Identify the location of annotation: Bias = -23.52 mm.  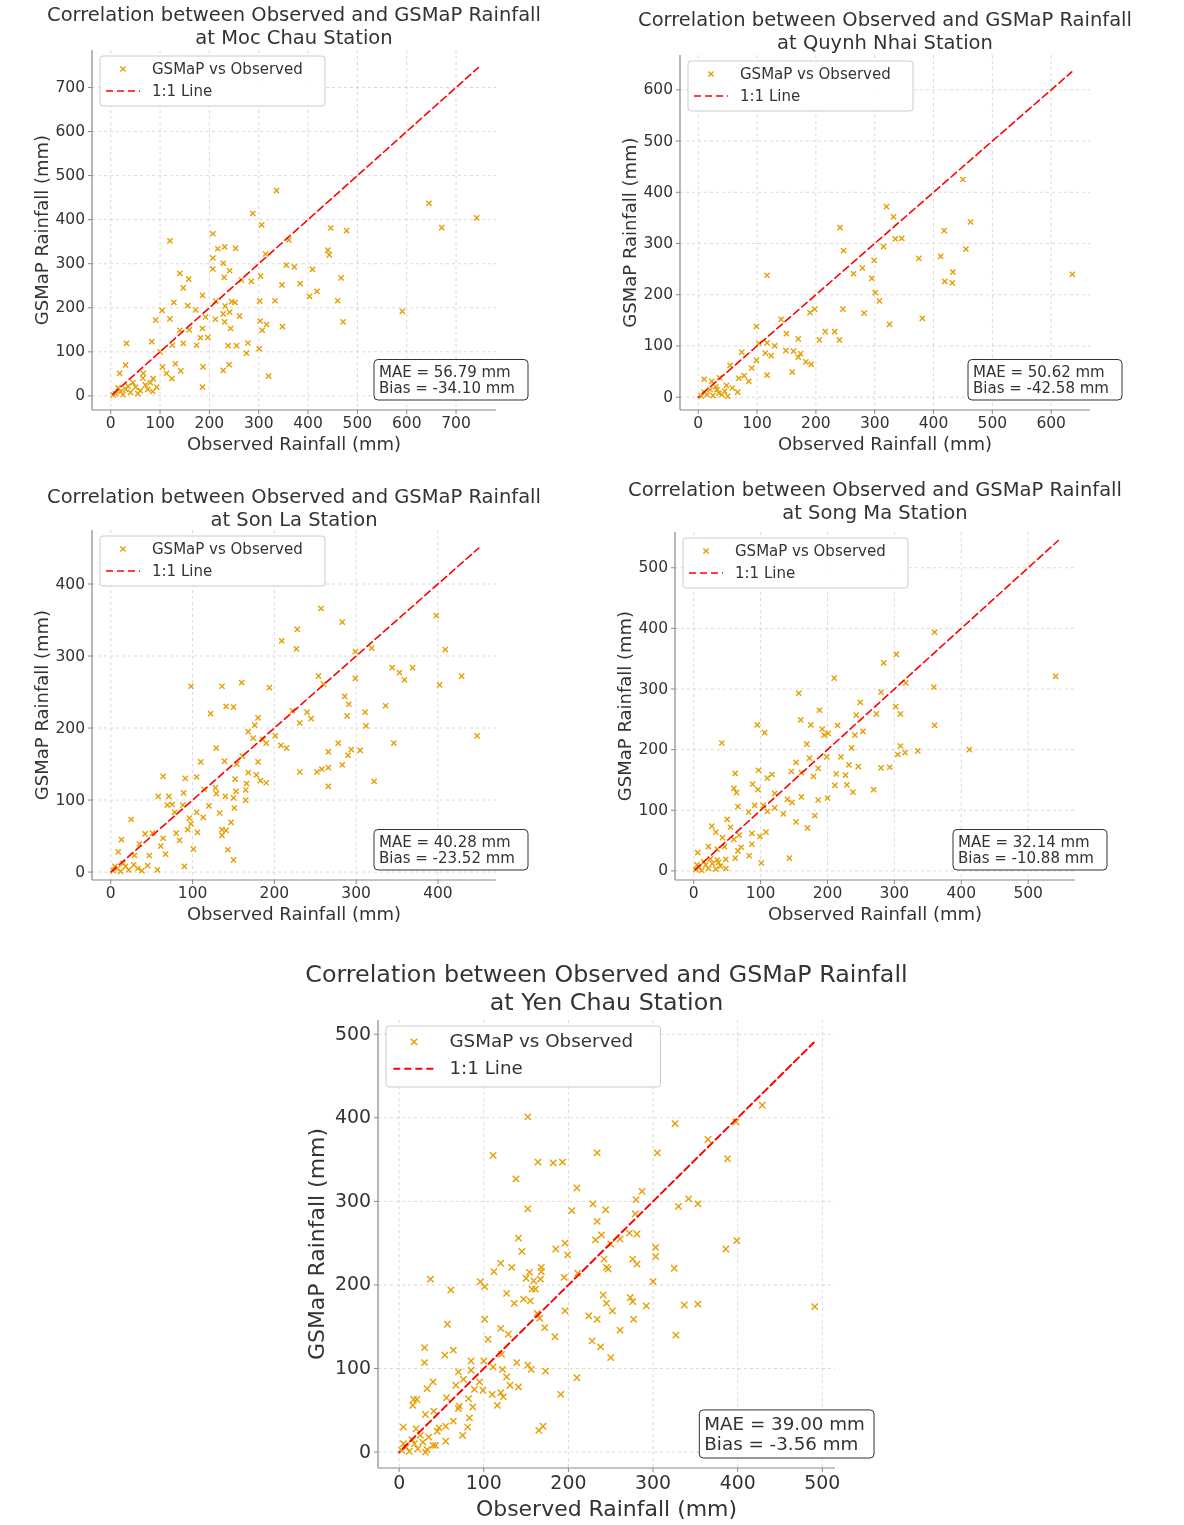
(447, 858).